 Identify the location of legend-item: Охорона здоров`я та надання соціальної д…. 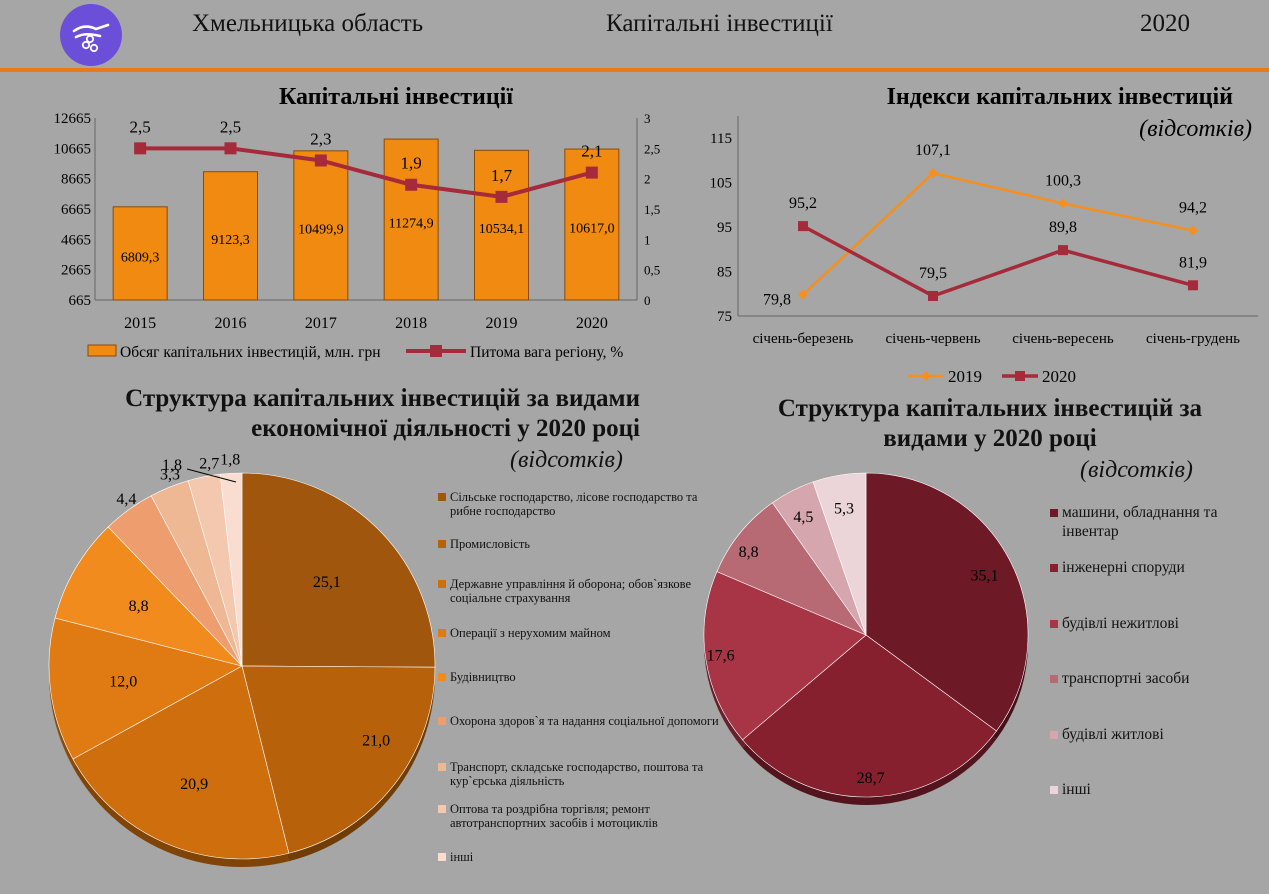
(583, 721).